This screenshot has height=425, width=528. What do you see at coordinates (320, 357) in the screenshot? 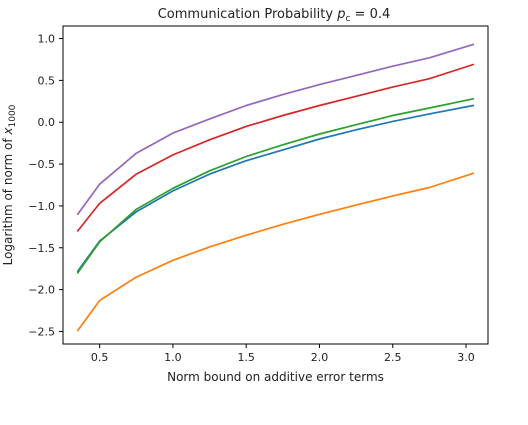
I see `x-tick-label: 2.0` at bounding box center [320, 357].